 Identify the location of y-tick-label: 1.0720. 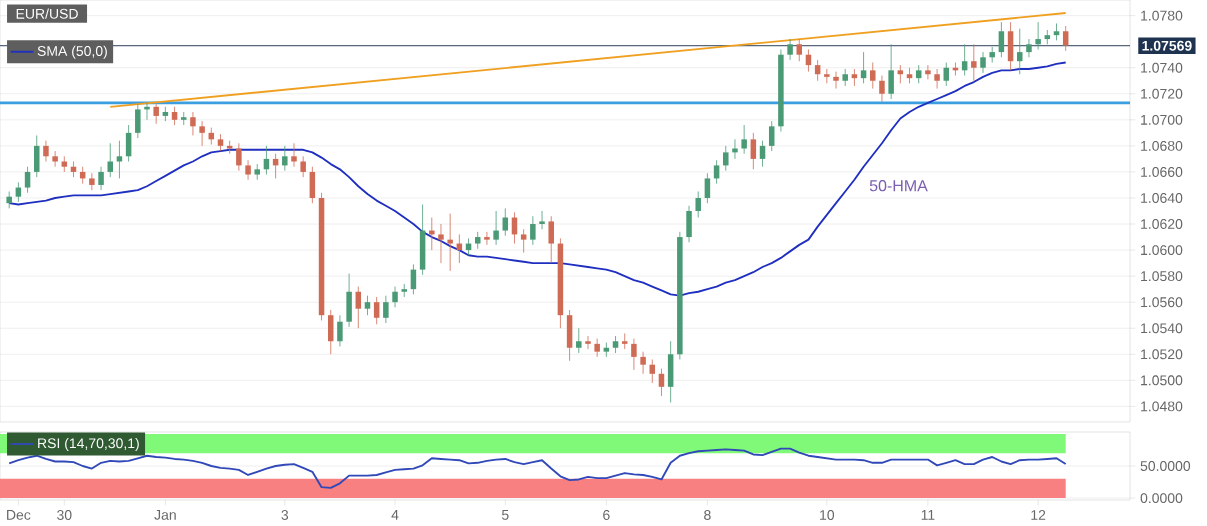
(1162, 93).